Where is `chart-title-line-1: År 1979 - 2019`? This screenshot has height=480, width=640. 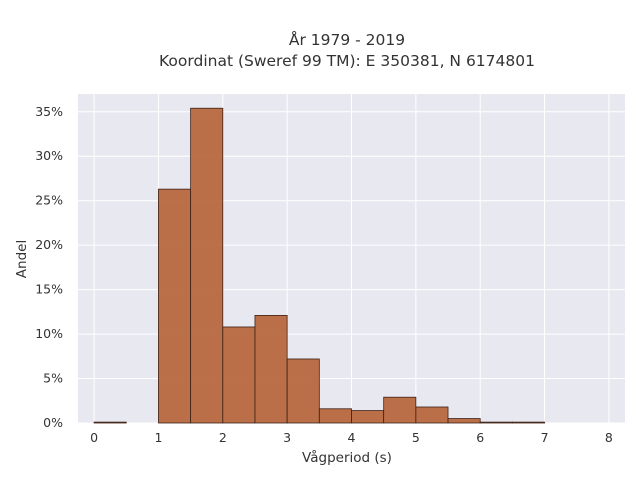 chart-title-line-1: År 1979 - 2019 is located at coordinates (347, 39).